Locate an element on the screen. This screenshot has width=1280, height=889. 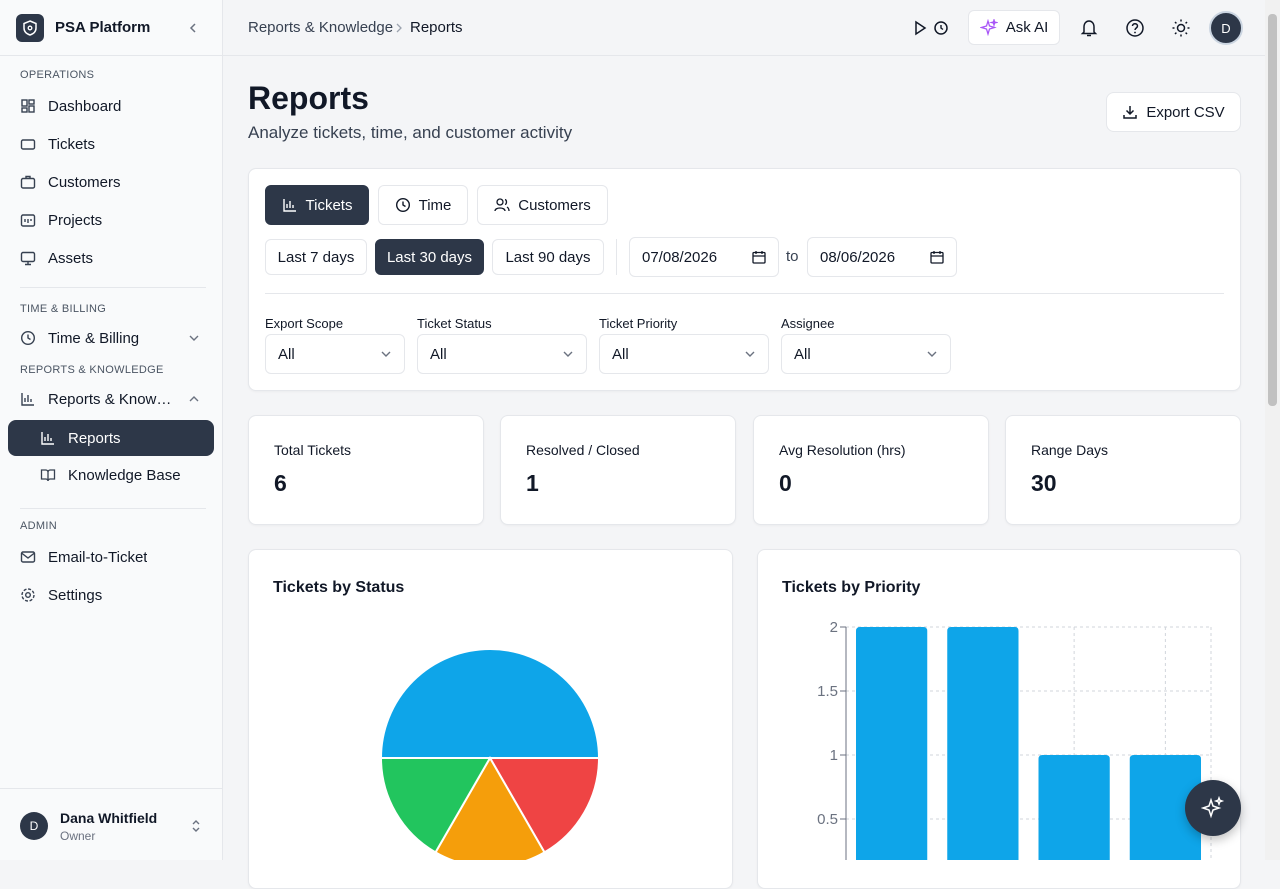
topbar: Reports & Knowledge Reports Ask AI D is located at coordinates (744, 28).